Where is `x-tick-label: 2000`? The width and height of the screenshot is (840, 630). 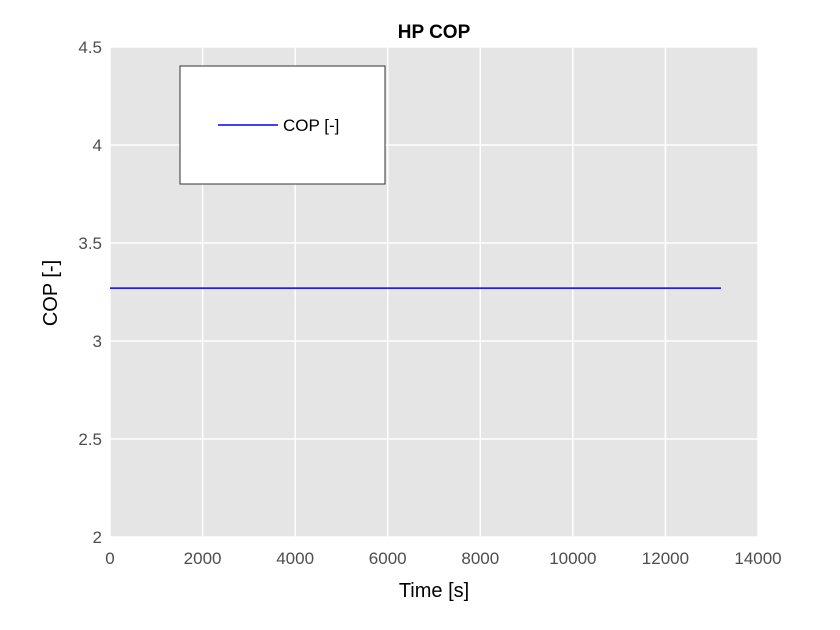
x-tick-label: 2000 is located at coordinates (203, 558).